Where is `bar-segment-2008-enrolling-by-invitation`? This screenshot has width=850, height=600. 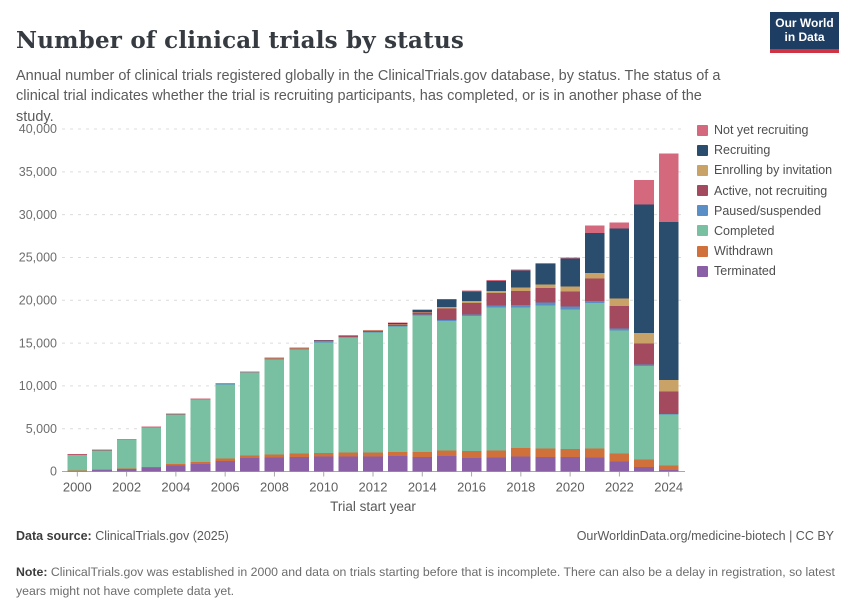
bar-segment-2008-enrolling-by-invitation is located at coordinates (274, 358).